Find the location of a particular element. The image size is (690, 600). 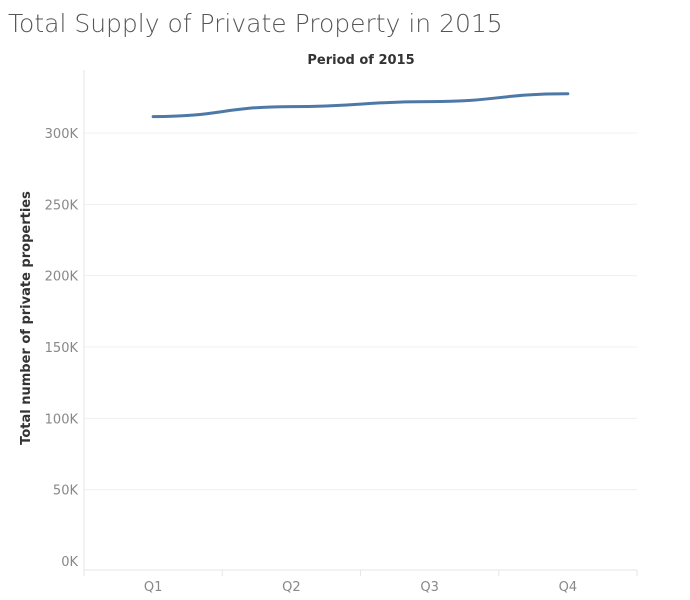

y-tick-label: 250K is located at coordinates (62, 205).